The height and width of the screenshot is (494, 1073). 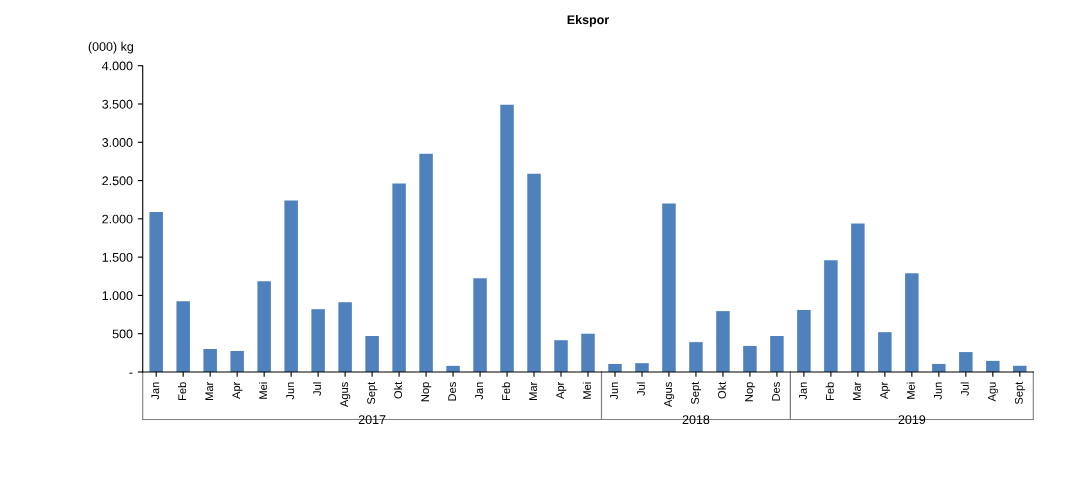 I want to click on y-tick-label: 2.500, so click(x=117, y=181).